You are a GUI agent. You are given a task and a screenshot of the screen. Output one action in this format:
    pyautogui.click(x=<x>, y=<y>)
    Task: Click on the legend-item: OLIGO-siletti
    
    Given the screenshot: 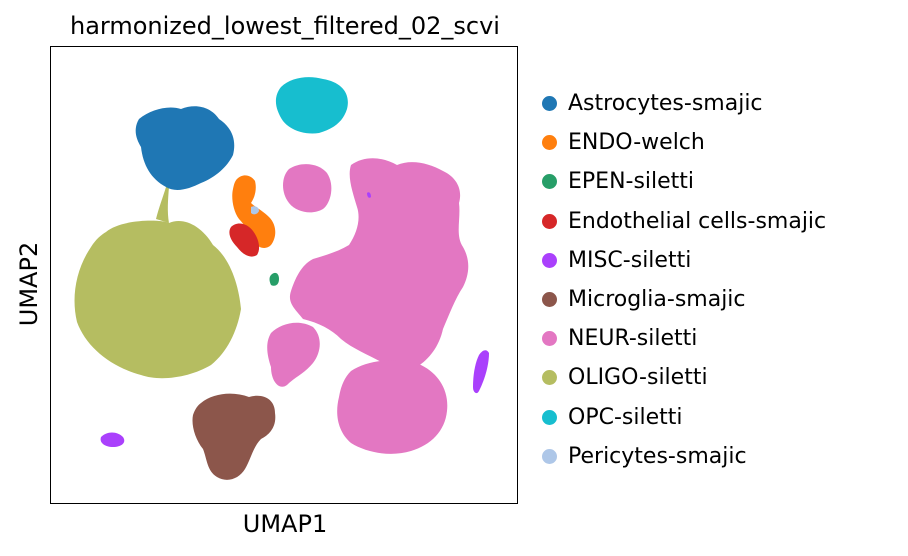 What is the action you would take?
    pyautogui.click(x=684, y=377)
    